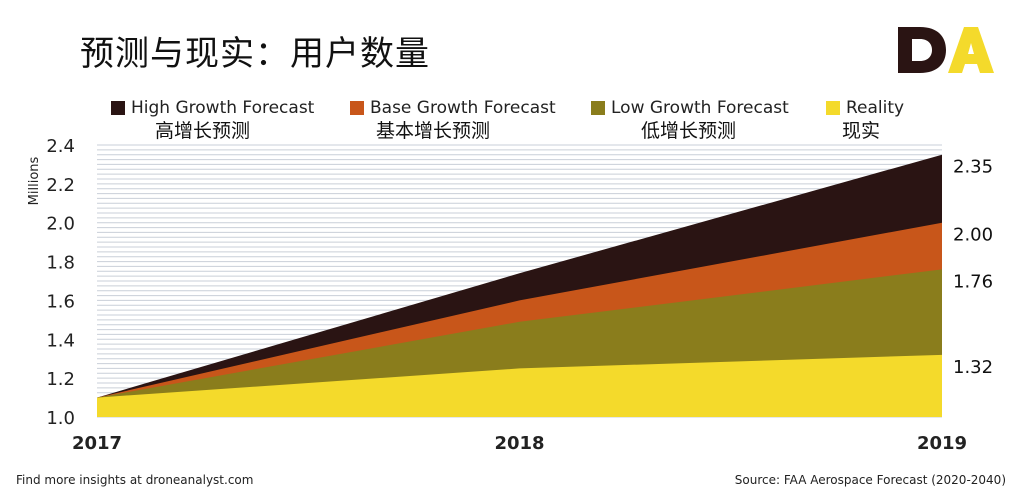  What do you see at coordinates (135, 480) in the screenshot?
I see `footer-source-link: Find more insights at droneanalyst.com` at bounding box center [135, 480].